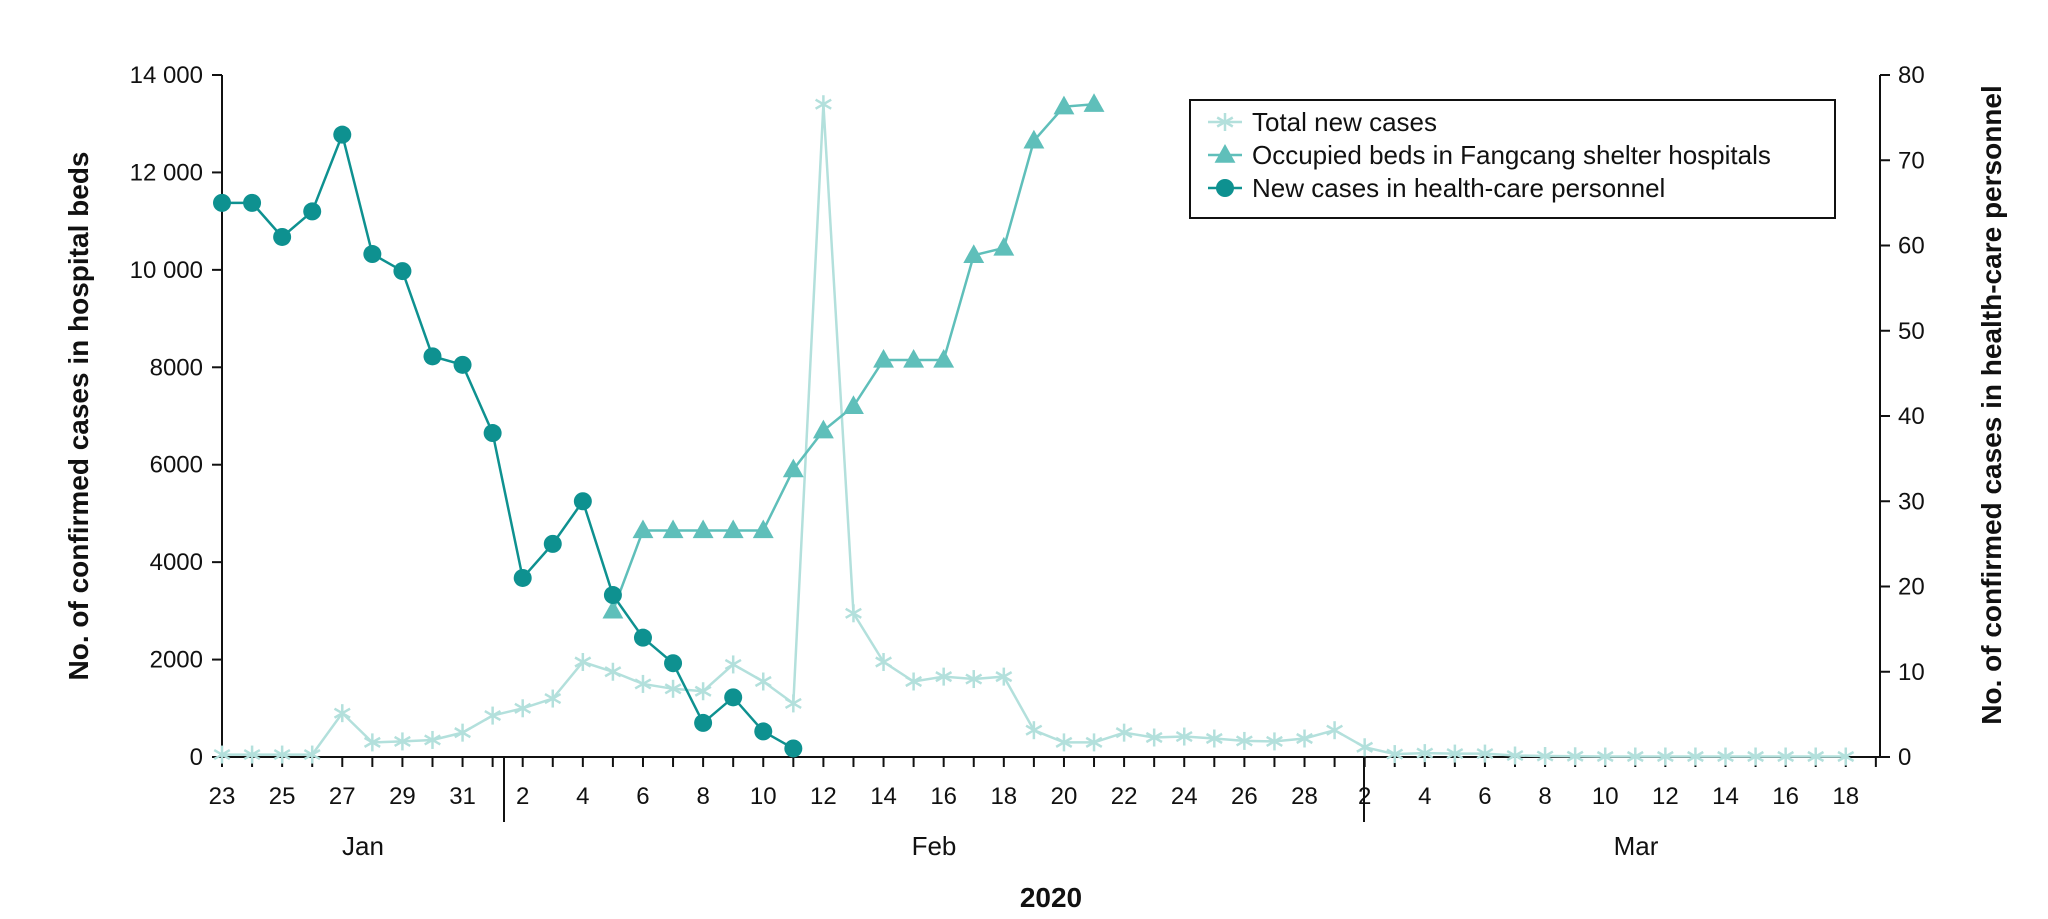 The height and width of the screenshot is (919, 2048). I want to click on month-label-mar: Mar, so click(1636, 846).